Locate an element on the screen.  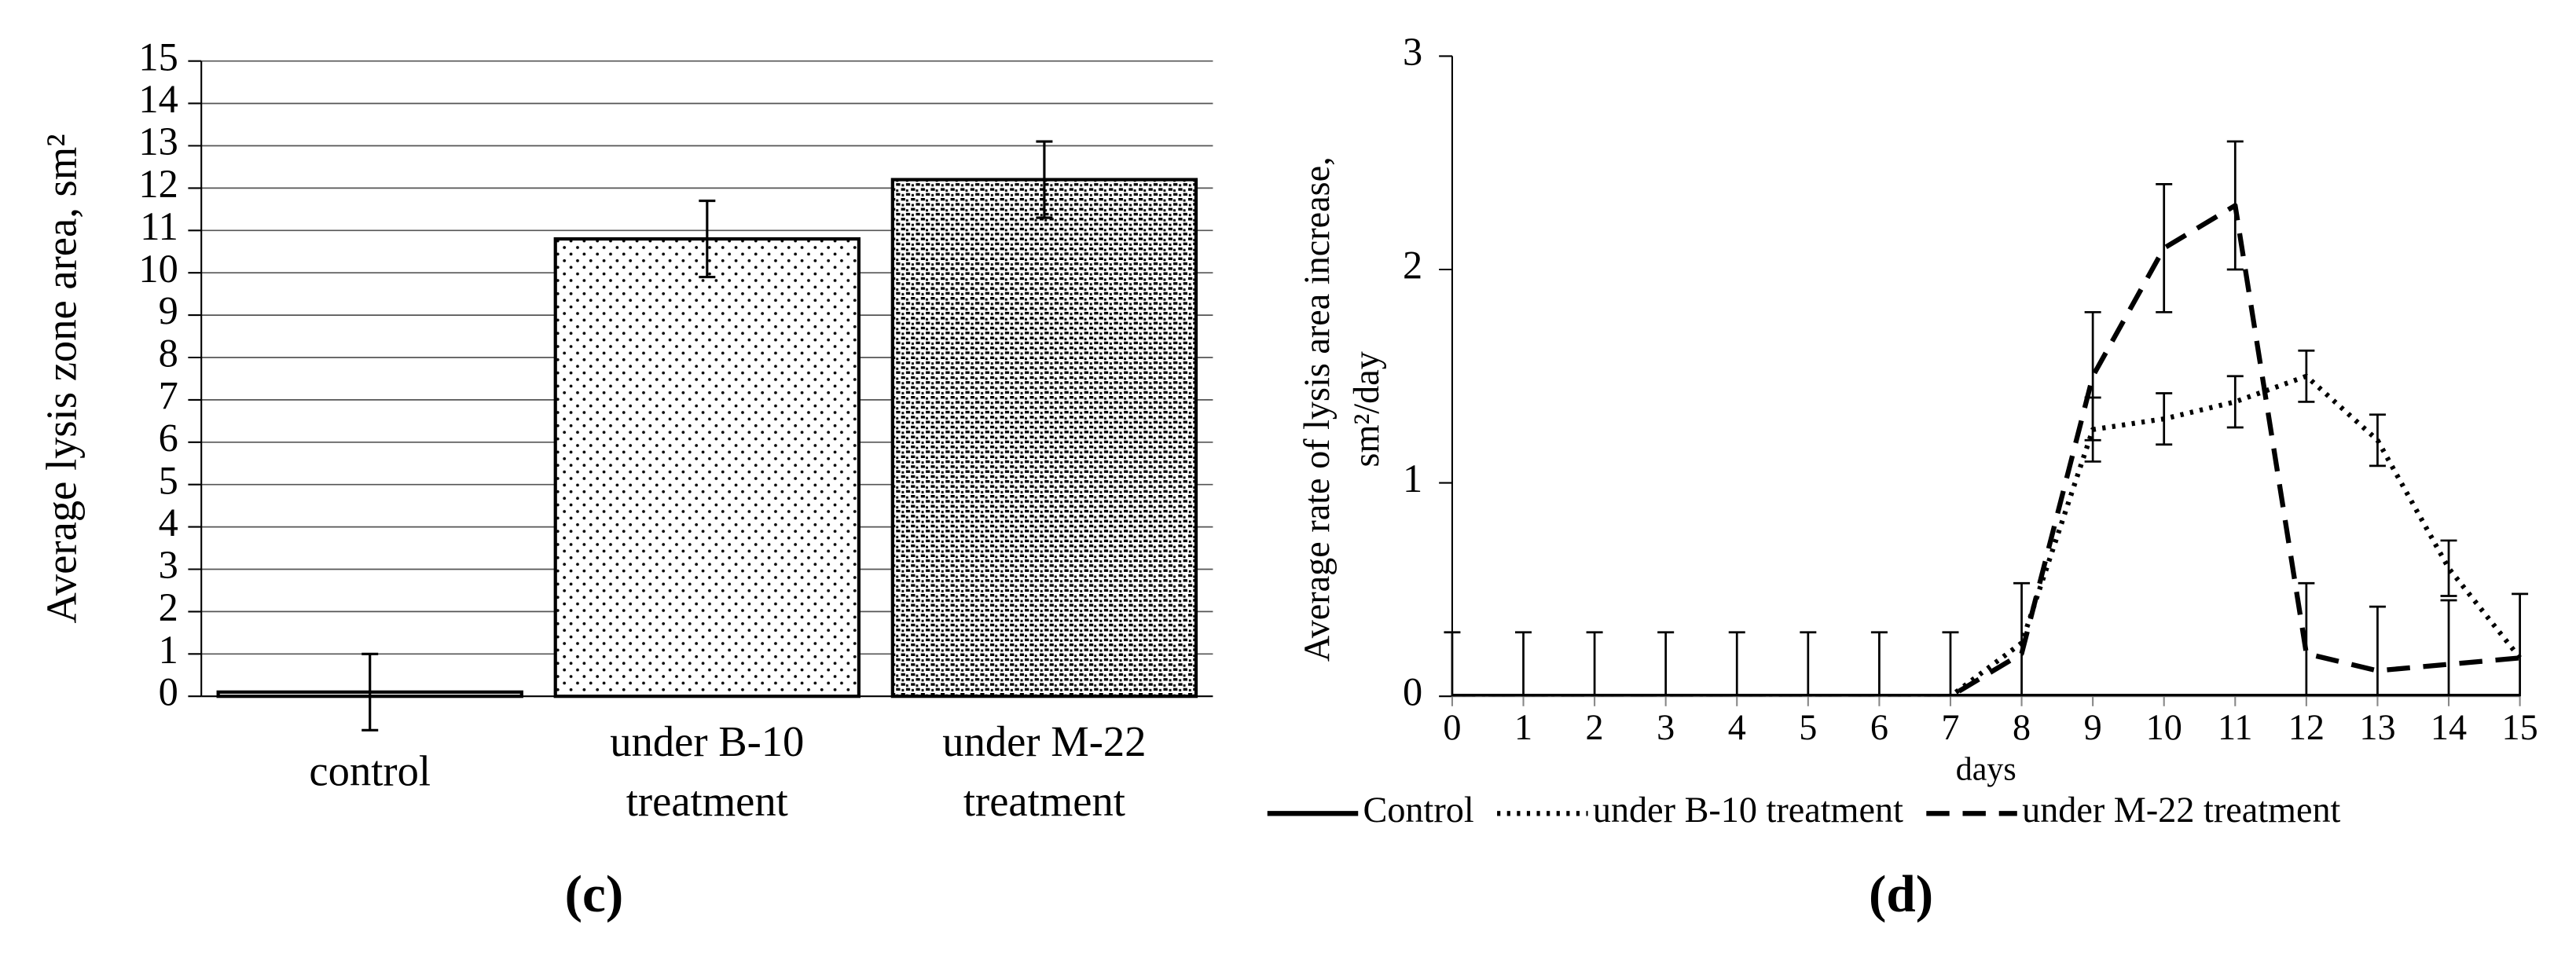
y-tick-label: 4 is located at coordinates (168, 522).